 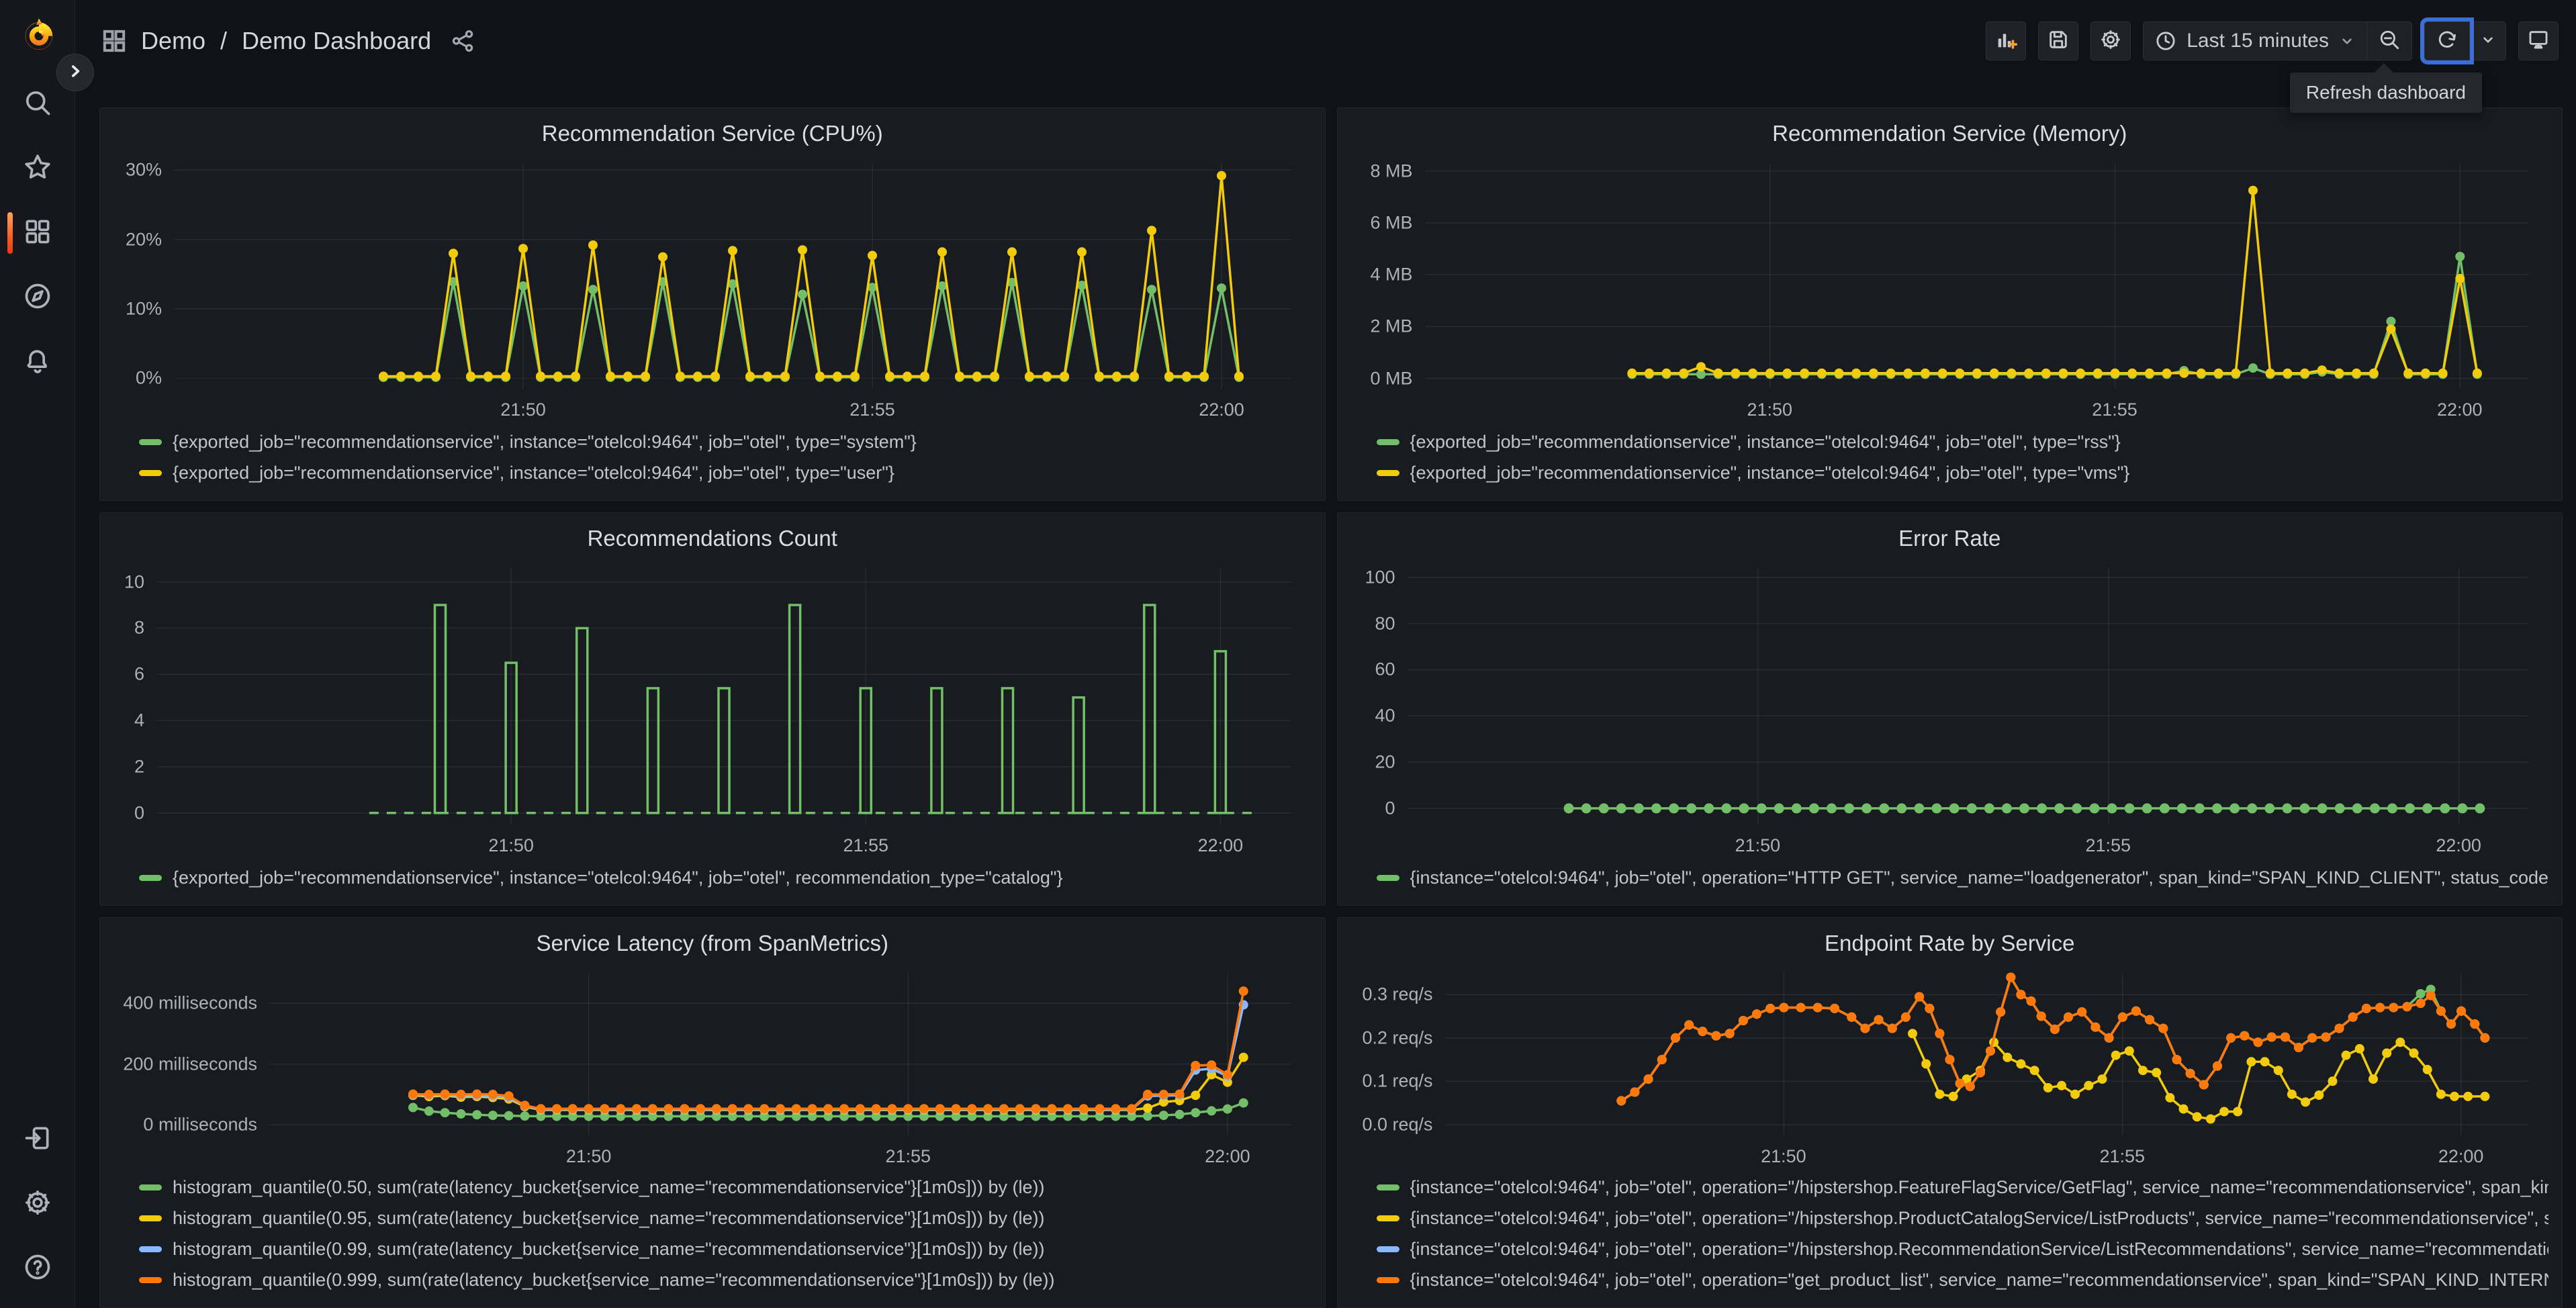 I want to click on breadcrumb-dashboard-name: Demo Dashboard, so click(x=337, y=41).